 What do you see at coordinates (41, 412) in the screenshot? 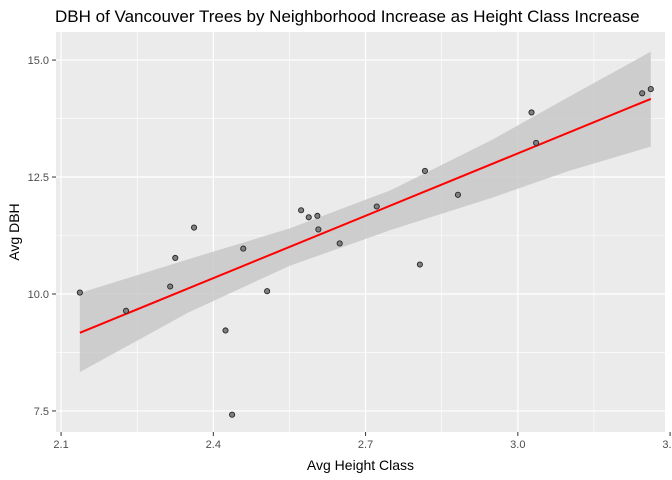
I see `y-tick-label: 7.5` at bounding box center [41, 412].